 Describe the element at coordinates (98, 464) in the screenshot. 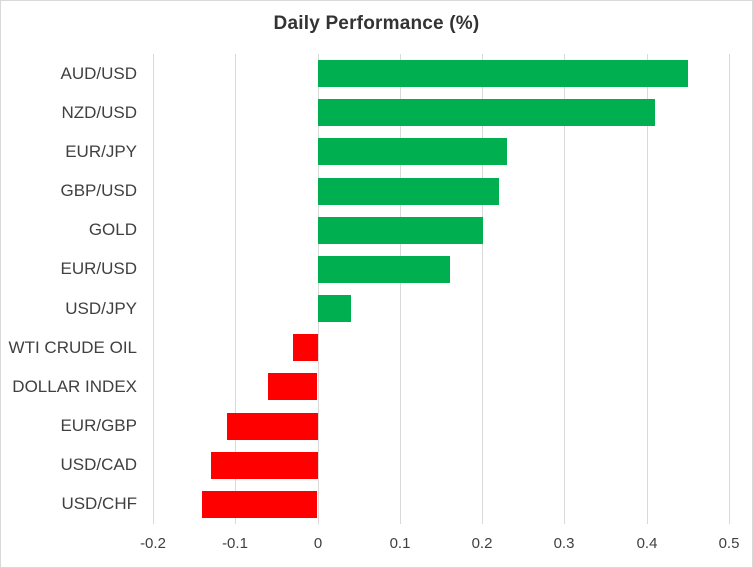

I see `category-label: USD/CAD` at that location.